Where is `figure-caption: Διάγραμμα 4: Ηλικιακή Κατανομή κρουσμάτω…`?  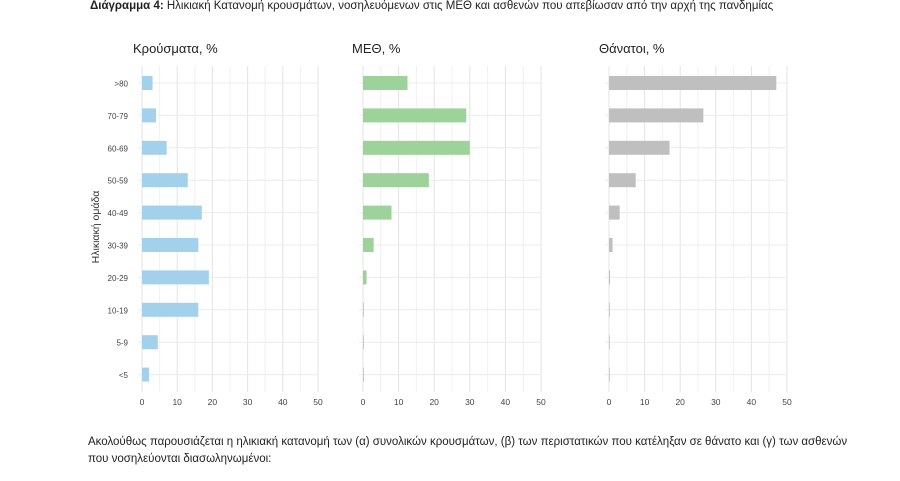 figure-caption: Διάγραμμα 4: Ηλικιακή Κατανομή κρουσμάτω… is located at coordinates (431, 6).